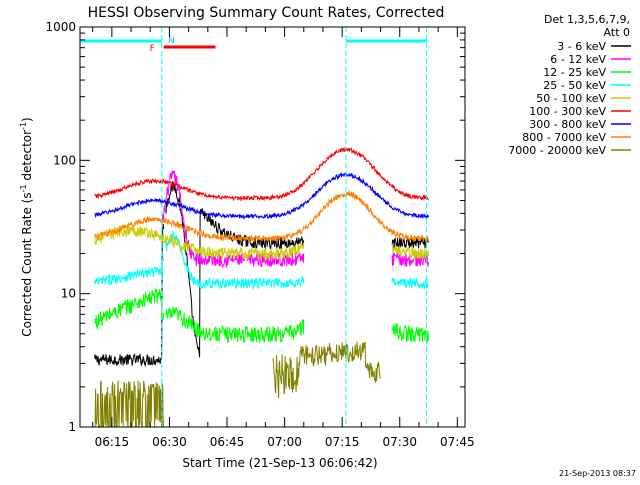 The width and height of the screenshot is (640, 485). Describe the element at coordinates (261, 261) in the screenshot. I see `series-line-25-50-kev` at that location.